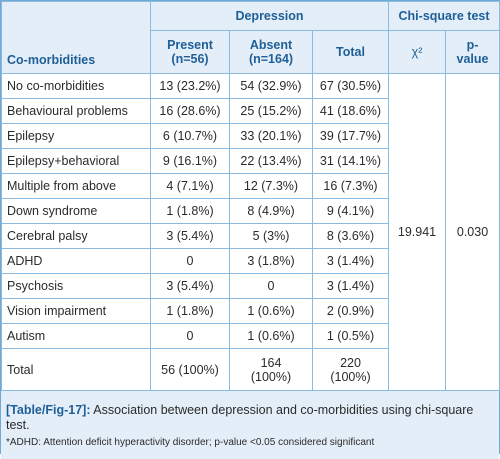 The height and width of the screenshot is (459, 500). Describe the element at coordinates (350, 236) in the screenshot. I see `cell-total: 8 (3.6%)` at that location.